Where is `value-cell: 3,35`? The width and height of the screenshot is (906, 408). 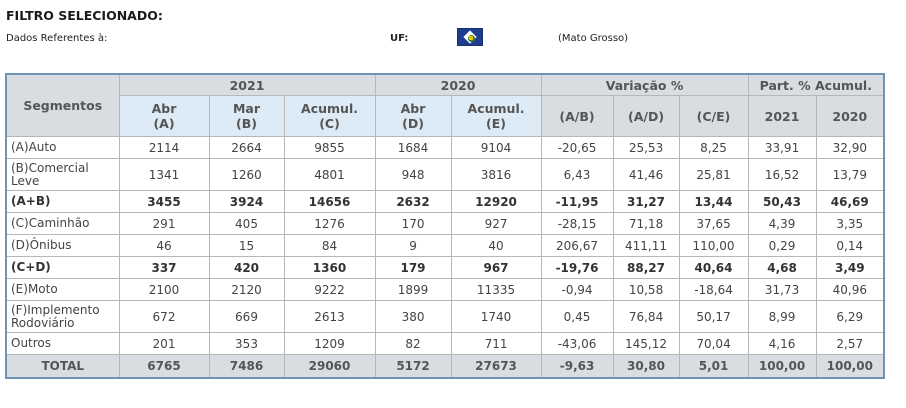 value-cell: 3,35 is located at coordinates (850, 223).